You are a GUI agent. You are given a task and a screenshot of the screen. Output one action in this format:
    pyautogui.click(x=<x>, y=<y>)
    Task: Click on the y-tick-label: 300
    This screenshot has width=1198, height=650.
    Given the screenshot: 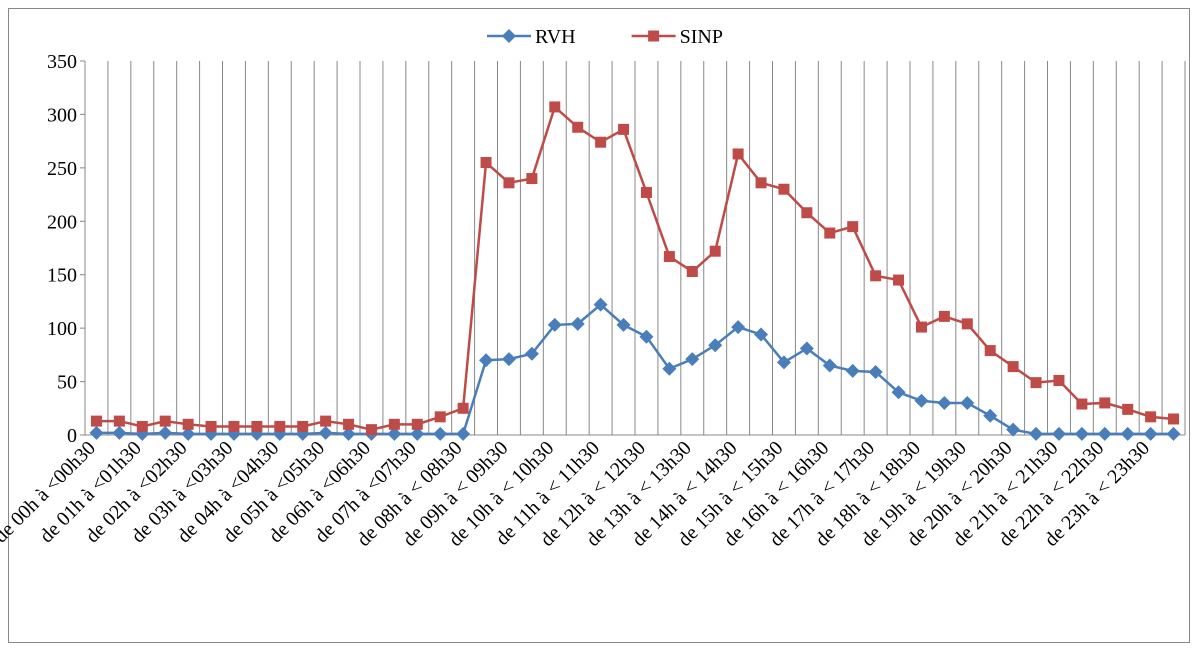 What is the action you would take?
    pyautogui.click(x=62, y=115)
    